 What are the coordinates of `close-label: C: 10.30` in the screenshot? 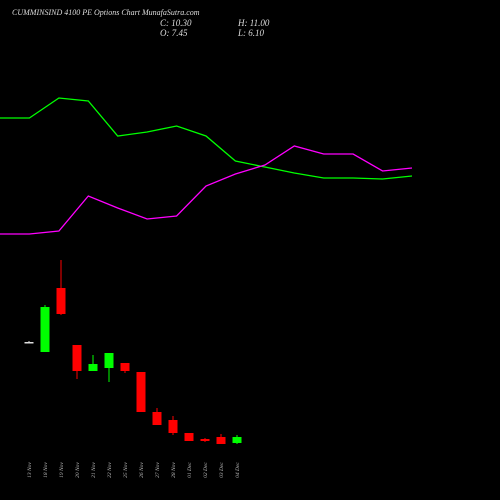 It's located at (176, 23).